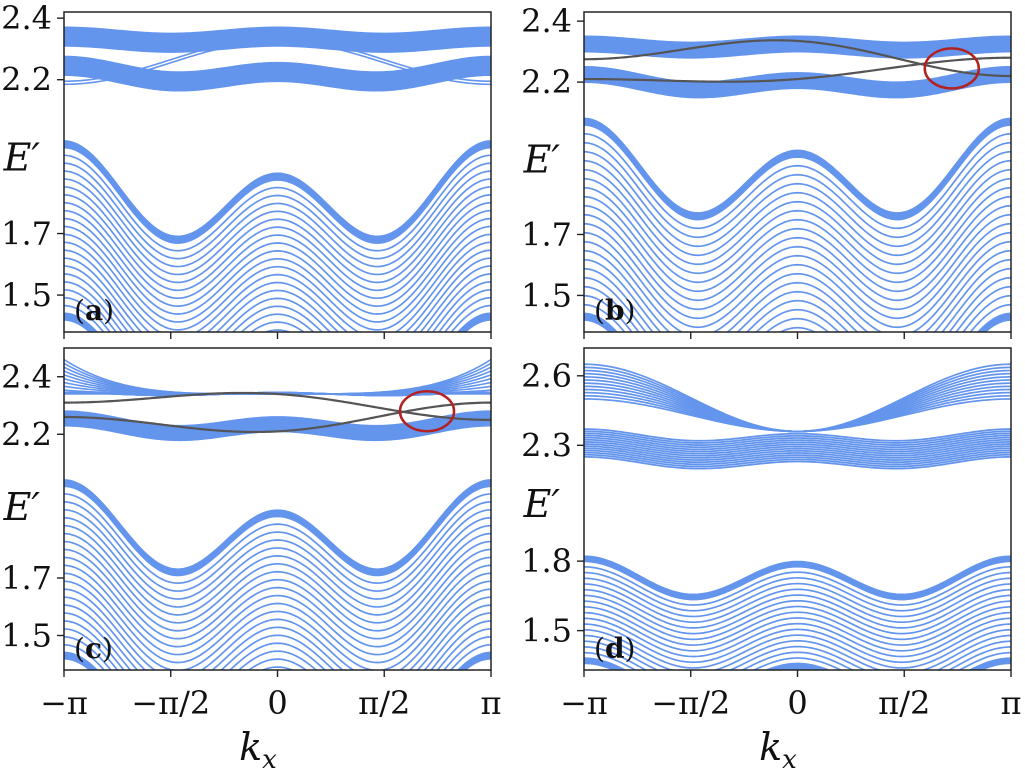 The image size is (1025, 772). What do you see at coordinates (778, 748) in the screenshot?
I see `x-axis-label-right: kx` at bounding box center [778, 748].